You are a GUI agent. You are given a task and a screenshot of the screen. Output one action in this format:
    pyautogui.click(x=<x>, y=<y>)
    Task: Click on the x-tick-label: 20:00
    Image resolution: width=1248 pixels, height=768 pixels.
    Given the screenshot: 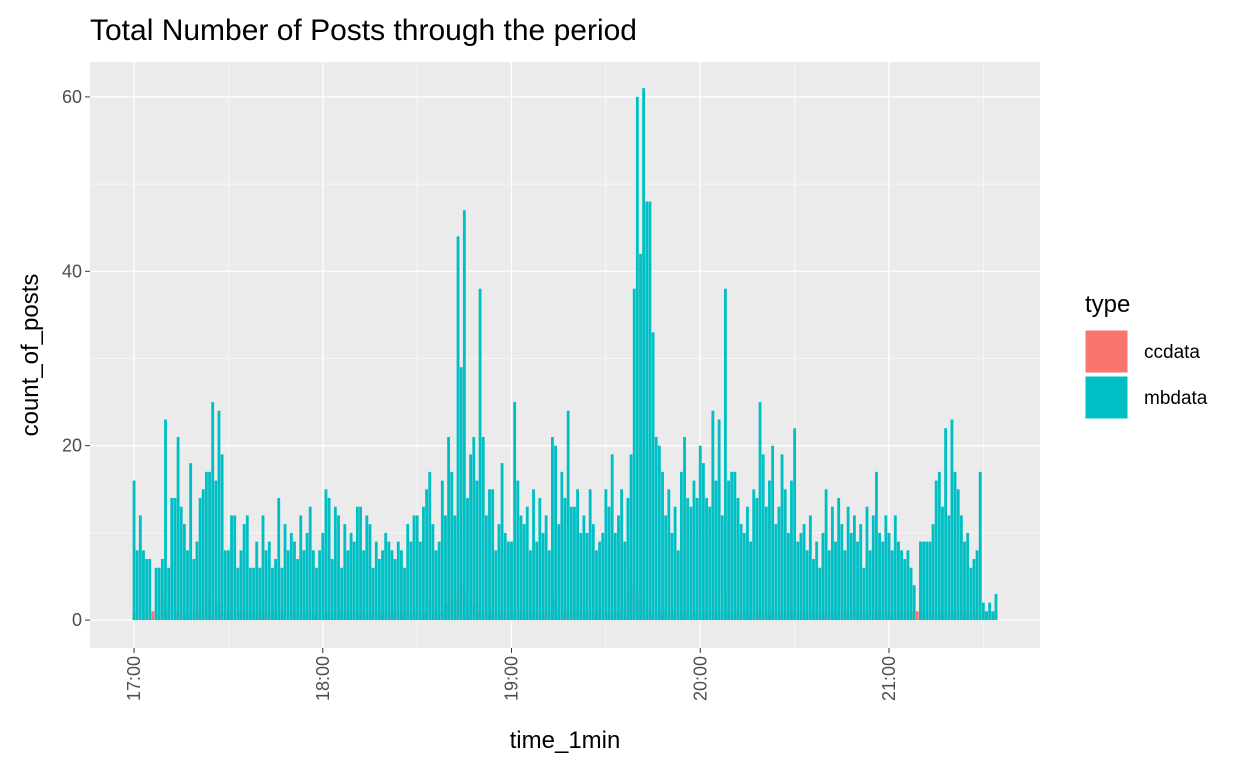 What is the action you would take?
    pyautogui.click(x=700, y=678)
    